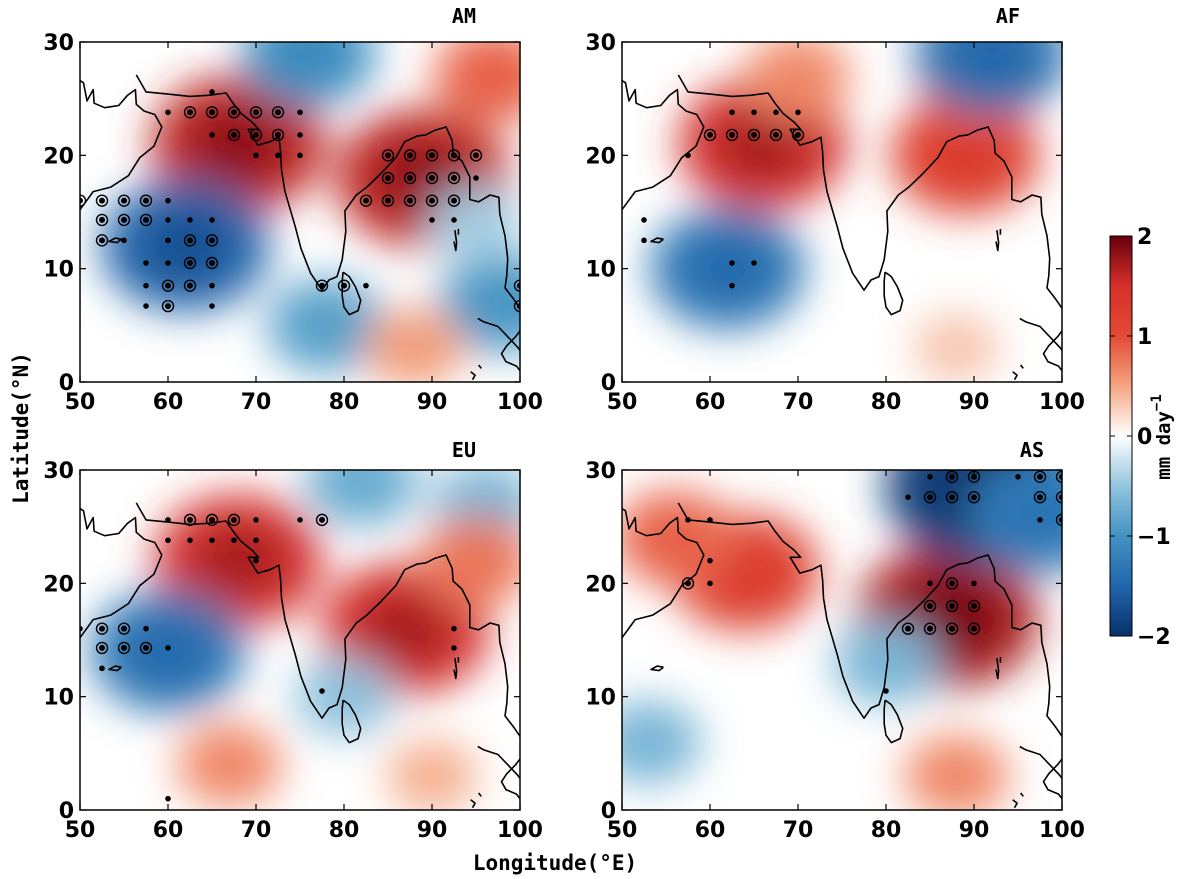 The image size is (1184, 879). What do you see at coordinates (600, 43) in the screenshot?
I see `y-tick-label: 30` at bounding box center [600, 43].